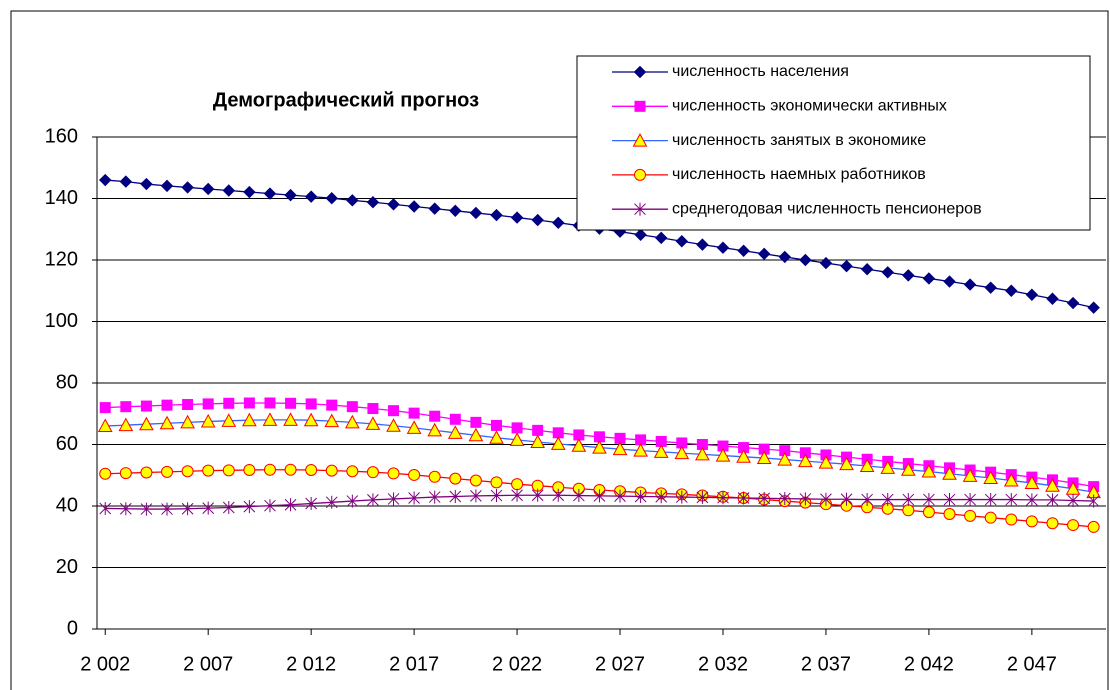  I want to click on y-tick-label: 20, so click(67, 567).